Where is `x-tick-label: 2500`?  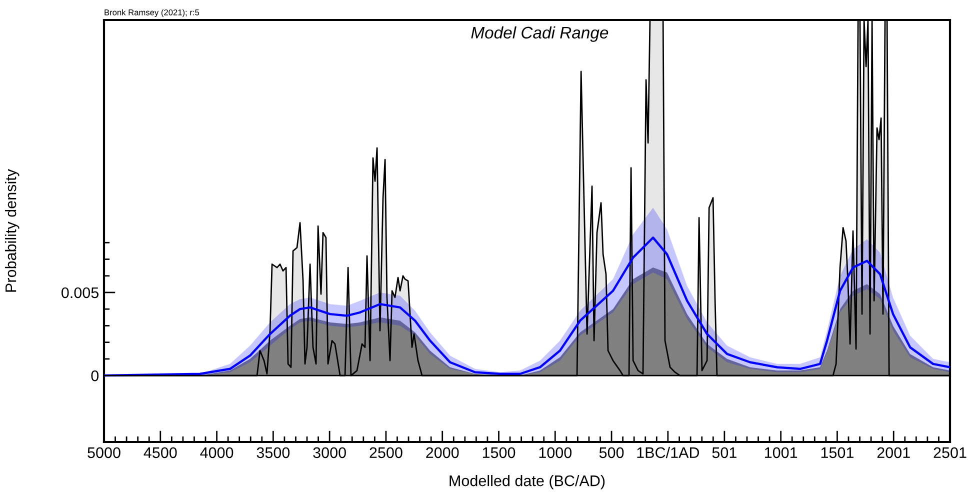 x-tick-label: 2500 is located at coordinates (386, 452).